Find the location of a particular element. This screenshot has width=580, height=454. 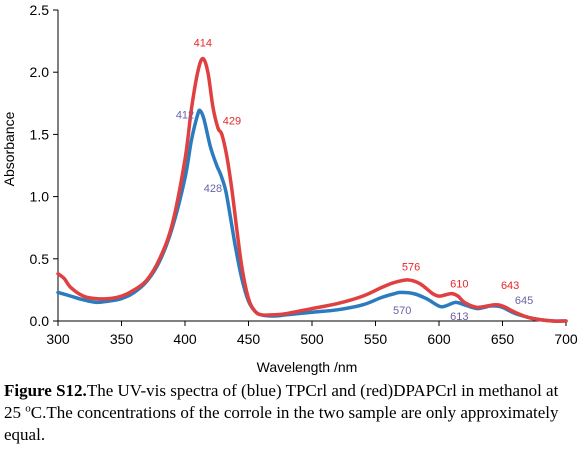

x-tick-label: 700 is located at coordinates (566, 339).